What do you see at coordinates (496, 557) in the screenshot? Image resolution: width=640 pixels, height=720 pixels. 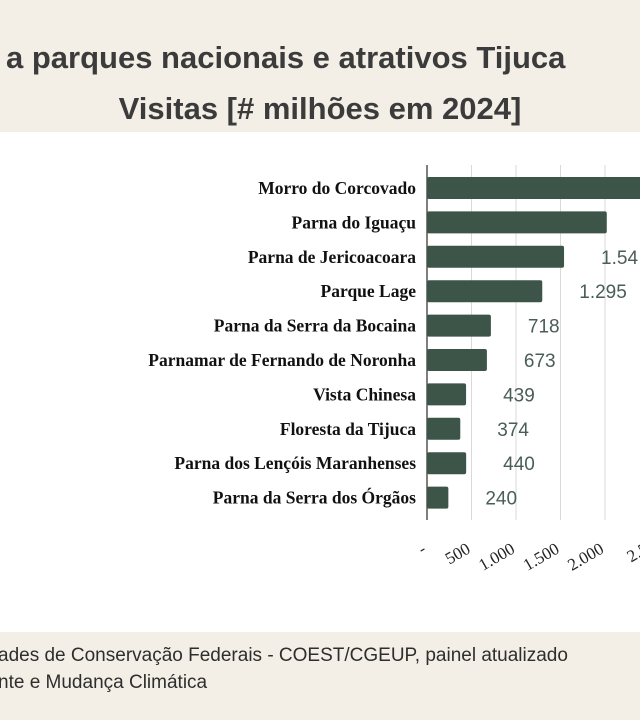 I see `x-tick-label: 1.000` at bounding box center [496, 557].